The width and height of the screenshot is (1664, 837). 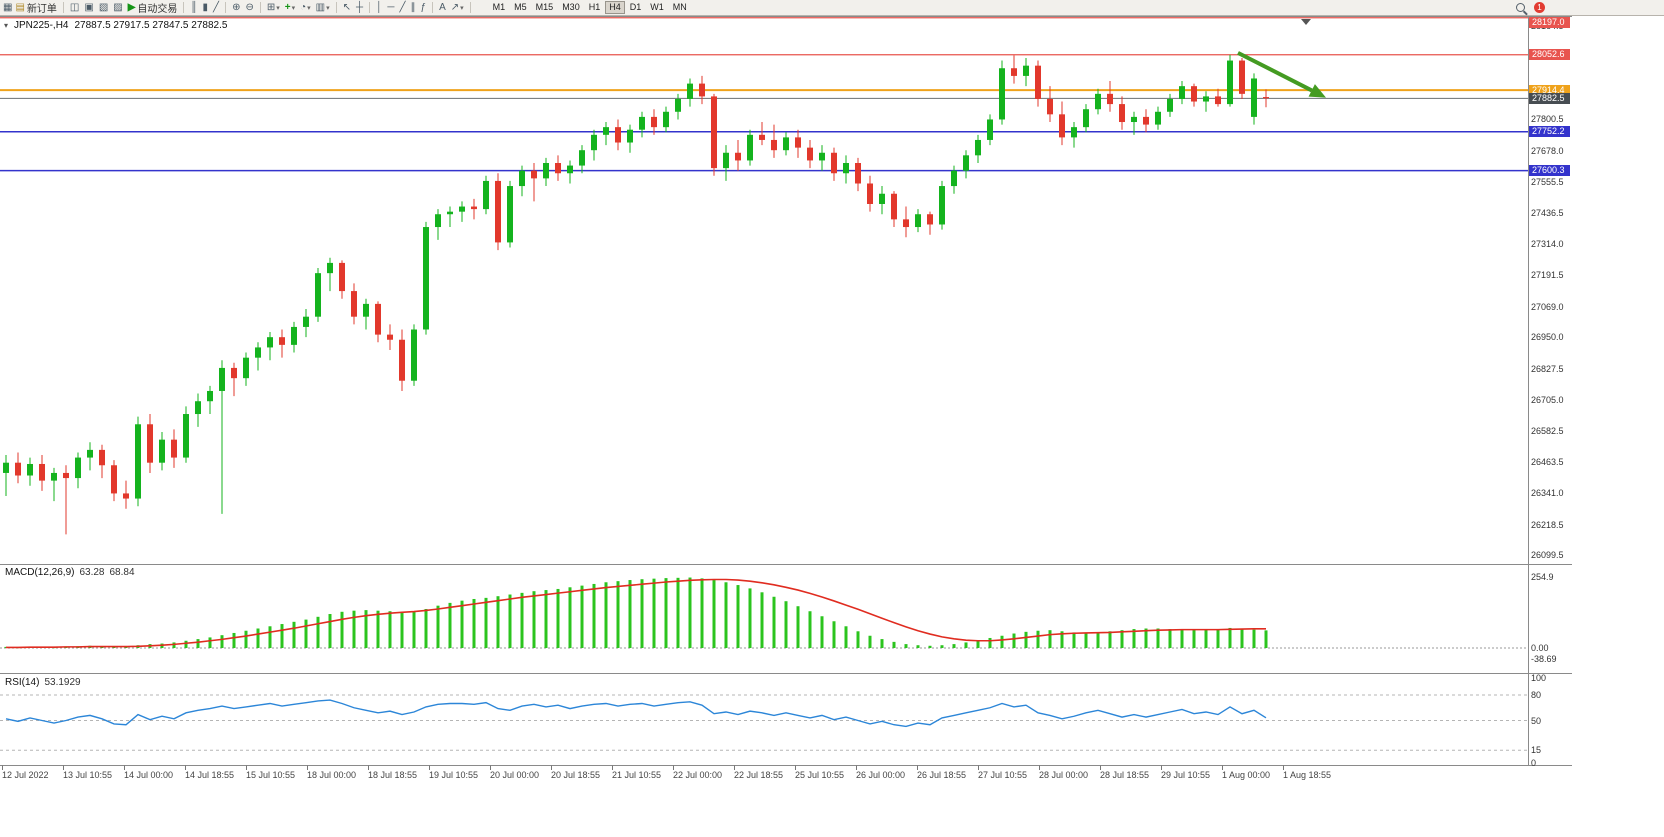 What do you see at coordinates (41, 9) in the screenshot?
I see `new-order-label: 新订单` at bounding box center [41, 9].